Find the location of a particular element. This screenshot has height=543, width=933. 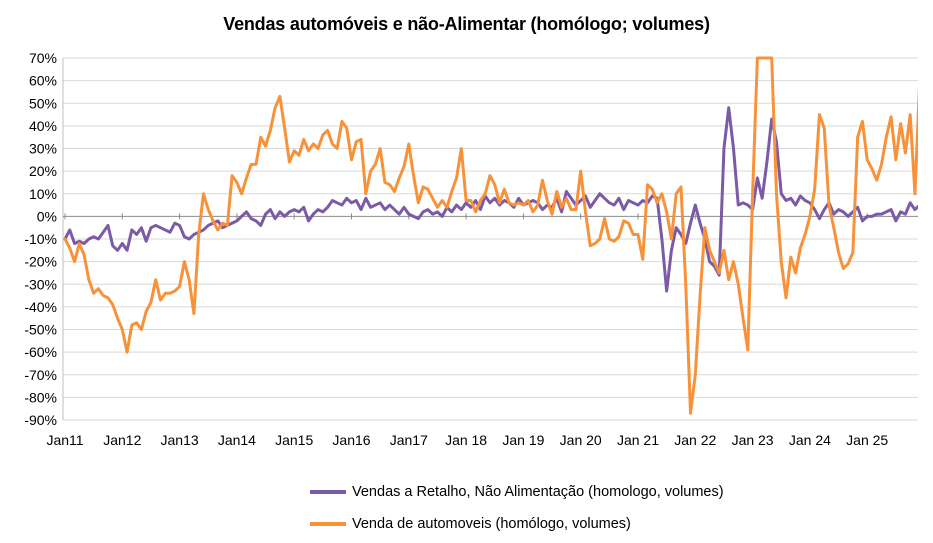

y-tick-label: -20% is located at coordinates (40, 262).